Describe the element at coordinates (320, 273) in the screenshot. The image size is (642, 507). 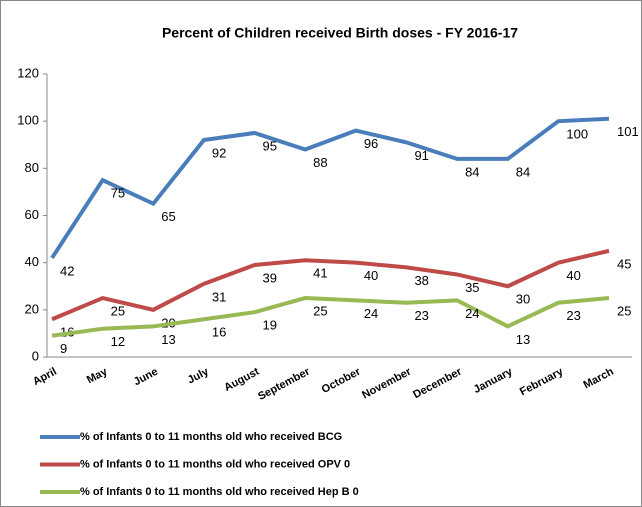
I see `data-label: 41` at that location.